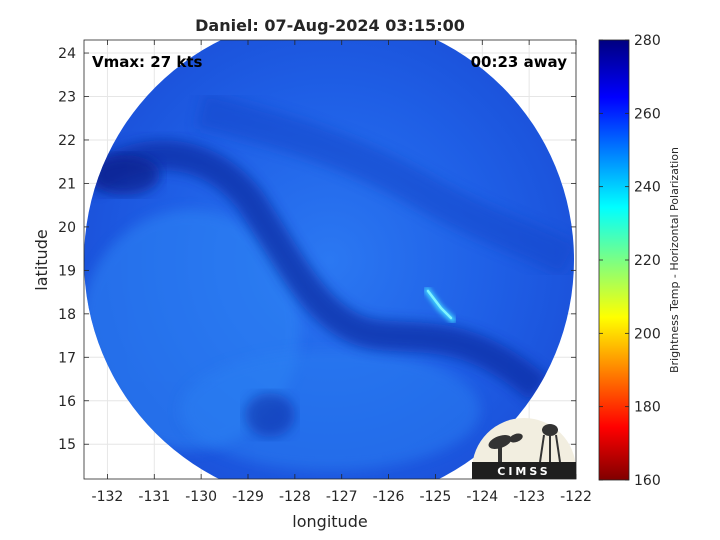 The height and width of the screenshot is (540, 720). What do you see at coordinates (67, 358) in the screenshot?
I see `y-tick-label: 17` at bounding box center [67, 358].